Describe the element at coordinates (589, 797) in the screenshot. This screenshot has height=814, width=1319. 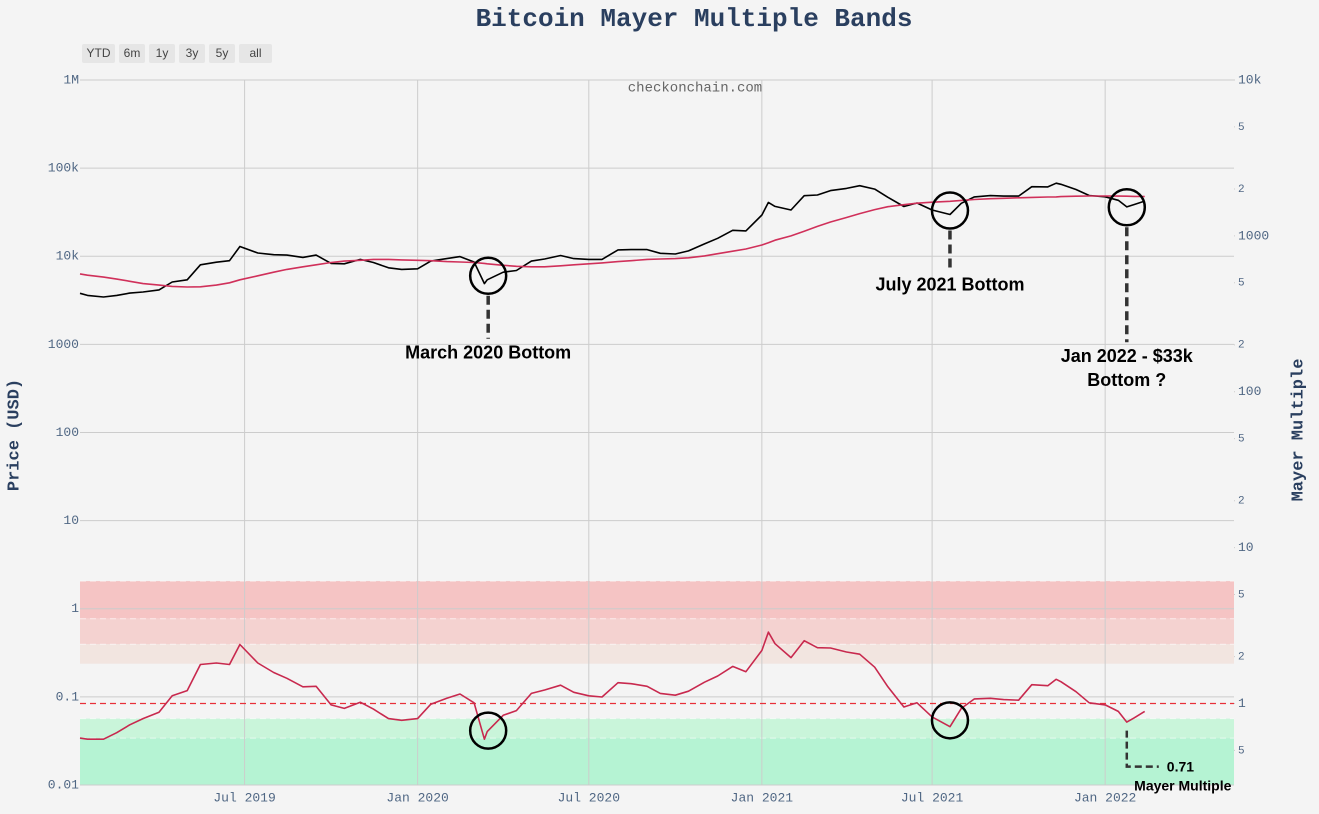
I see `x-tick-label: Jul 2020` at that location.